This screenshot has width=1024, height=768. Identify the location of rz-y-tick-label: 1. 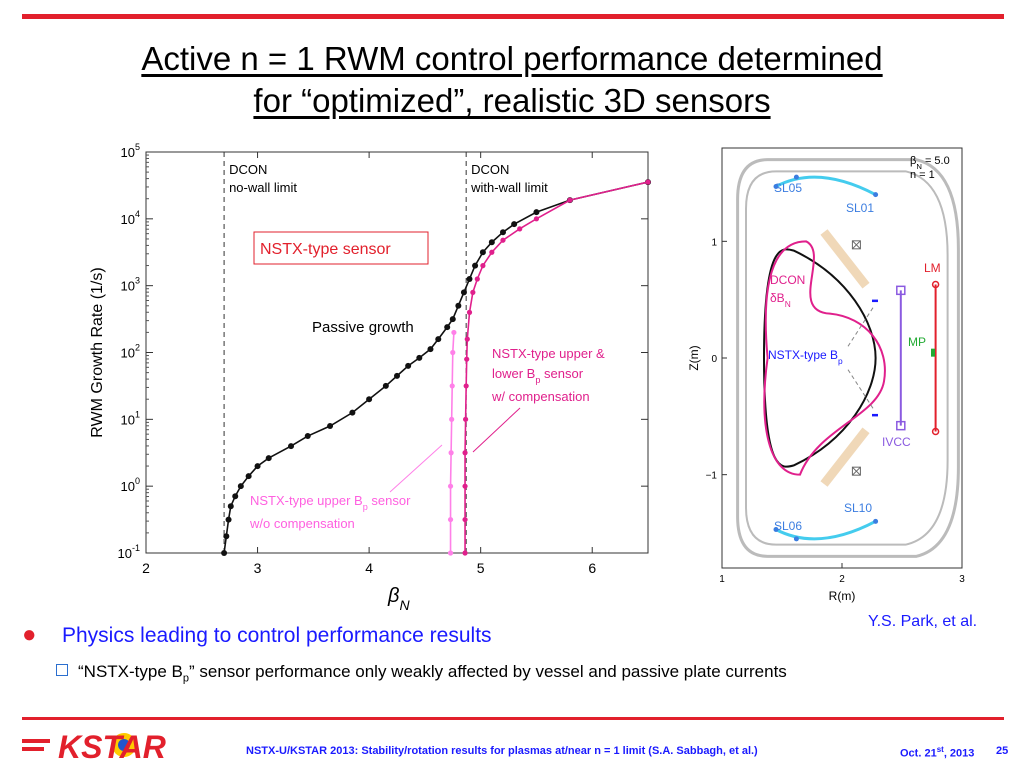
(714, 242).